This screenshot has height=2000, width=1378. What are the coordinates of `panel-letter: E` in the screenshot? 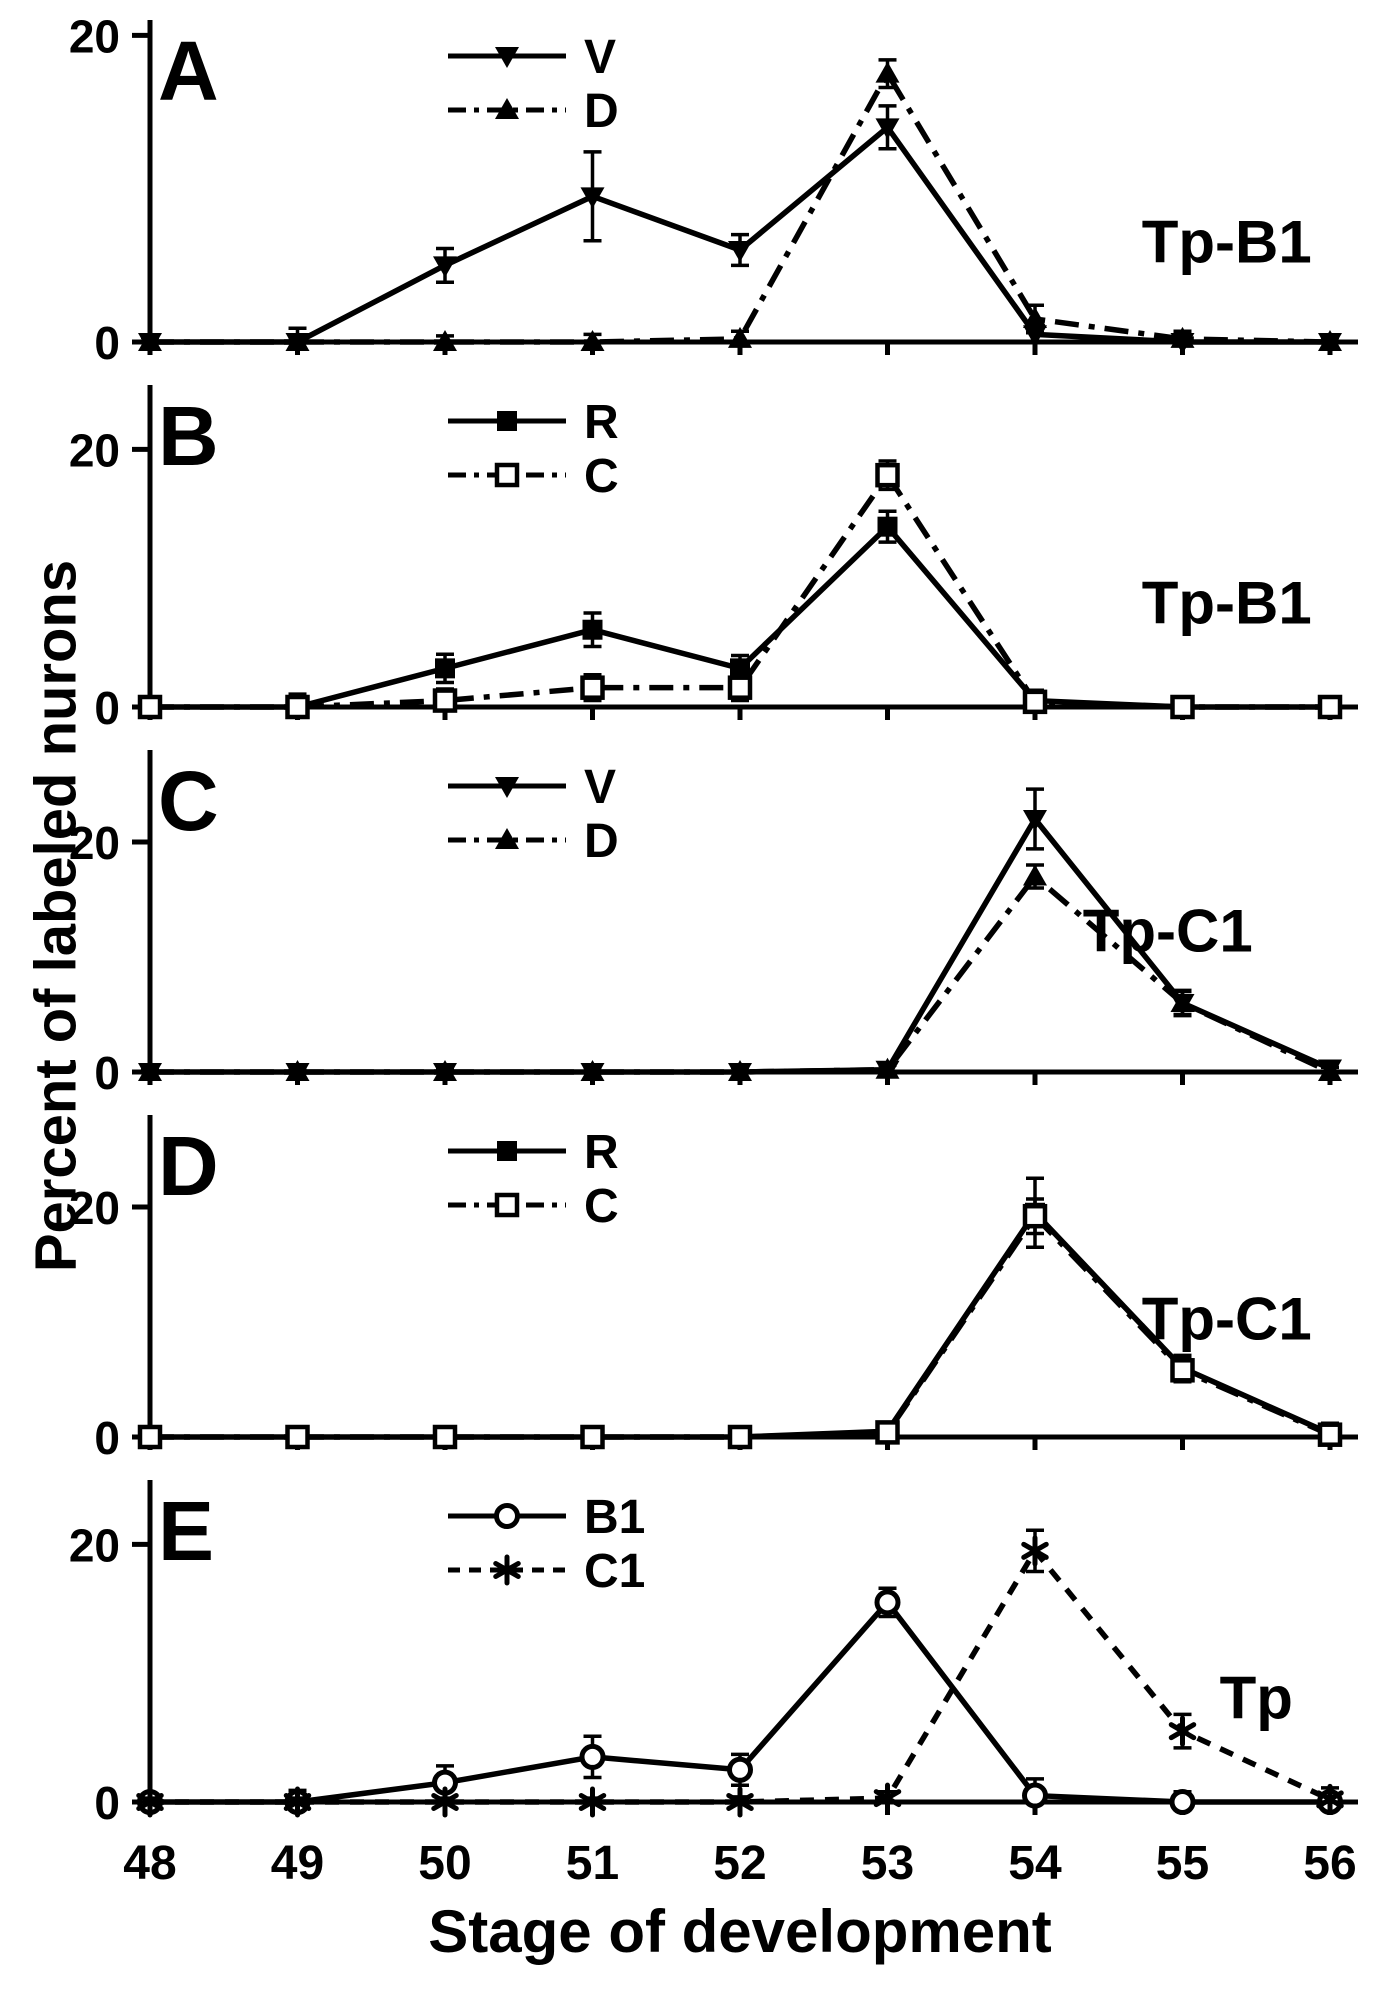 It's located at (186, 1531).